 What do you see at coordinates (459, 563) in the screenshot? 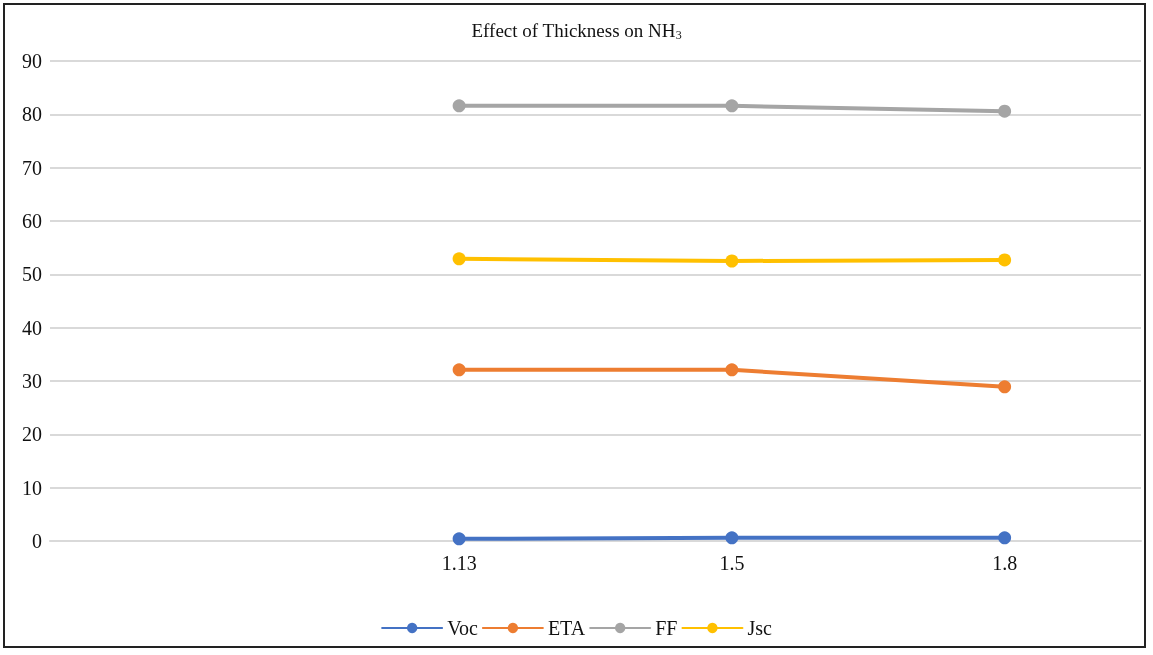
I see `x-tick-label: 1.13` at bounding box center [459, 563].